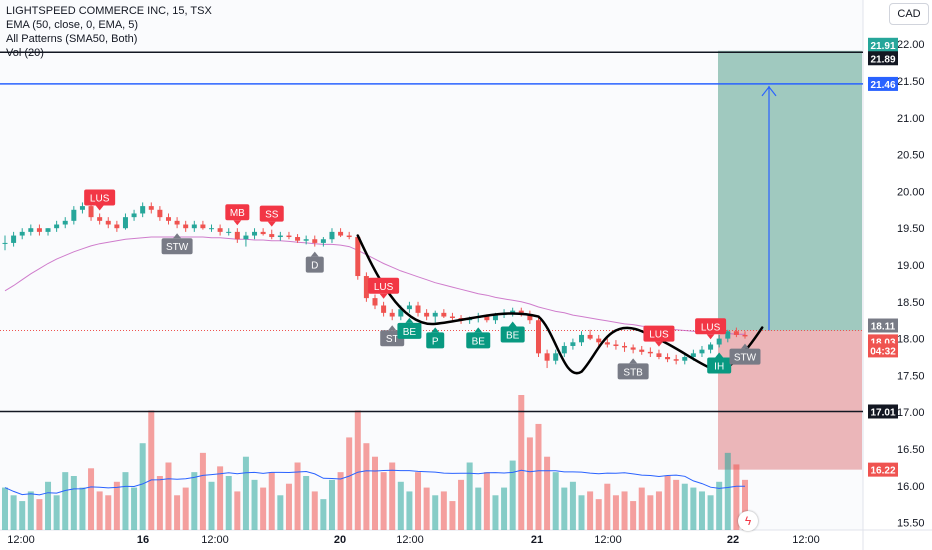 The width and height of the screenshot is (932, 550). What do you see at coordinates (72, 39) in the screenshot?
I see `patterns-indicator-label: All Patterns (SMA50, Both)` at bounding box center [72, 39].